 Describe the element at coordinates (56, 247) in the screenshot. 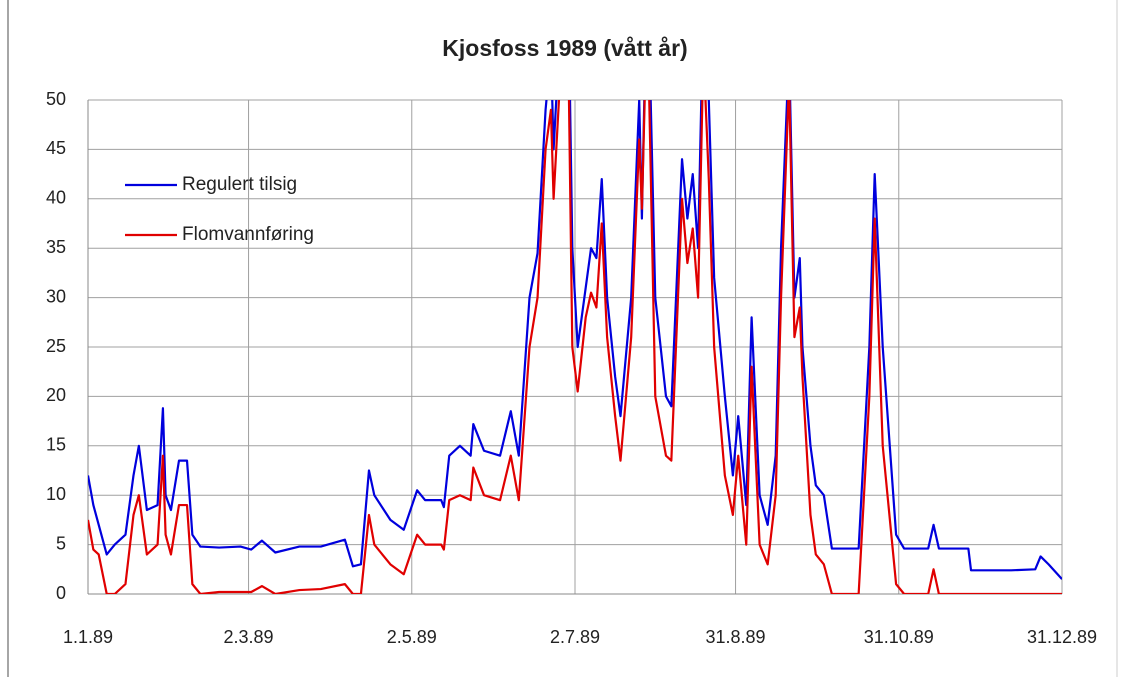

I see `y-tick-label: 35` at that location.